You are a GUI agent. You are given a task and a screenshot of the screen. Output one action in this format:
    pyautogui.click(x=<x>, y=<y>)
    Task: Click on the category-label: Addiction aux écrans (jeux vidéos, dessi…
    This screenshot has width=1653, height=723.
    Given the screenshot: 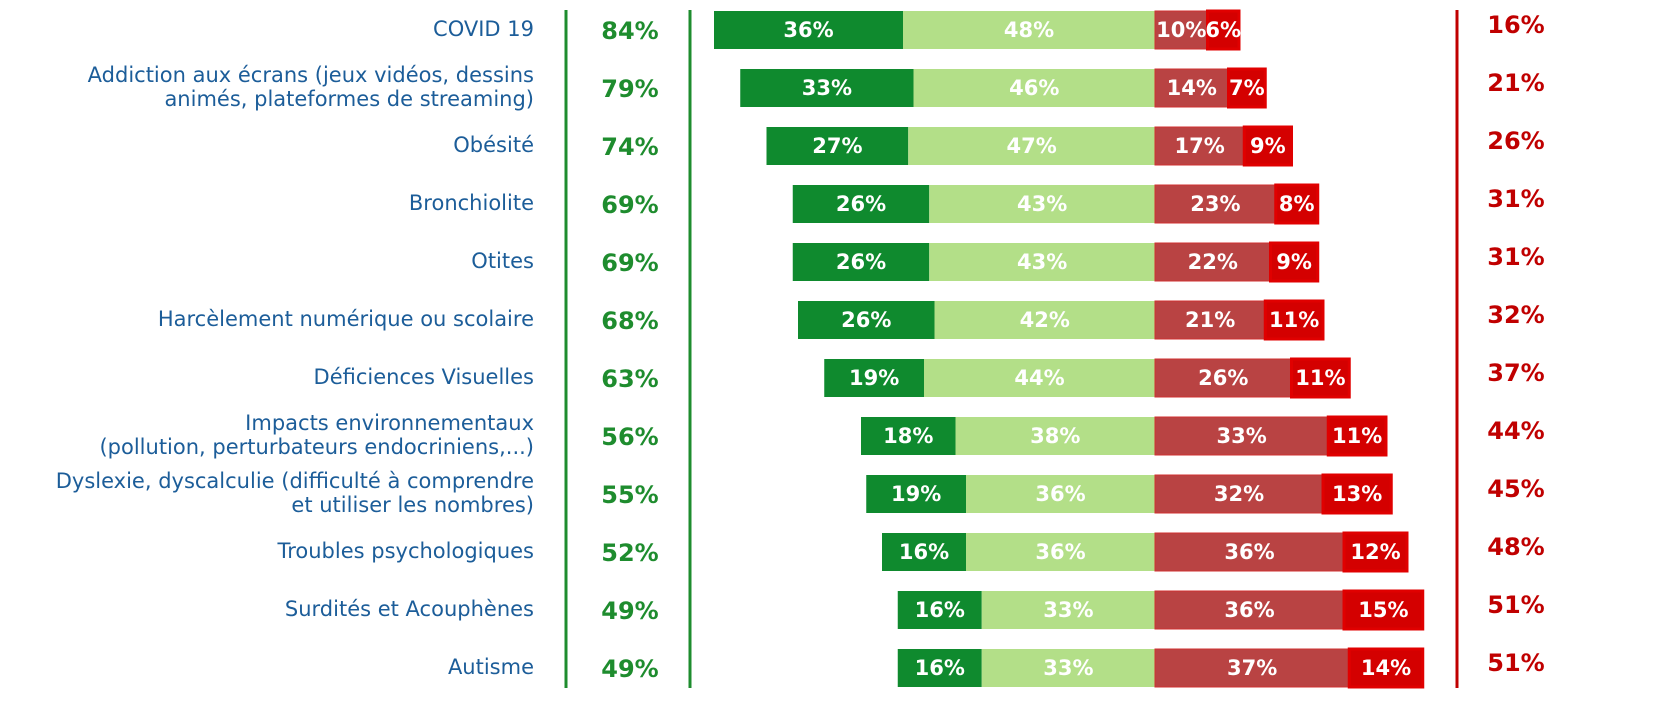 What is the action you would take?
    pyautogui.click(x=311, y=87)
    